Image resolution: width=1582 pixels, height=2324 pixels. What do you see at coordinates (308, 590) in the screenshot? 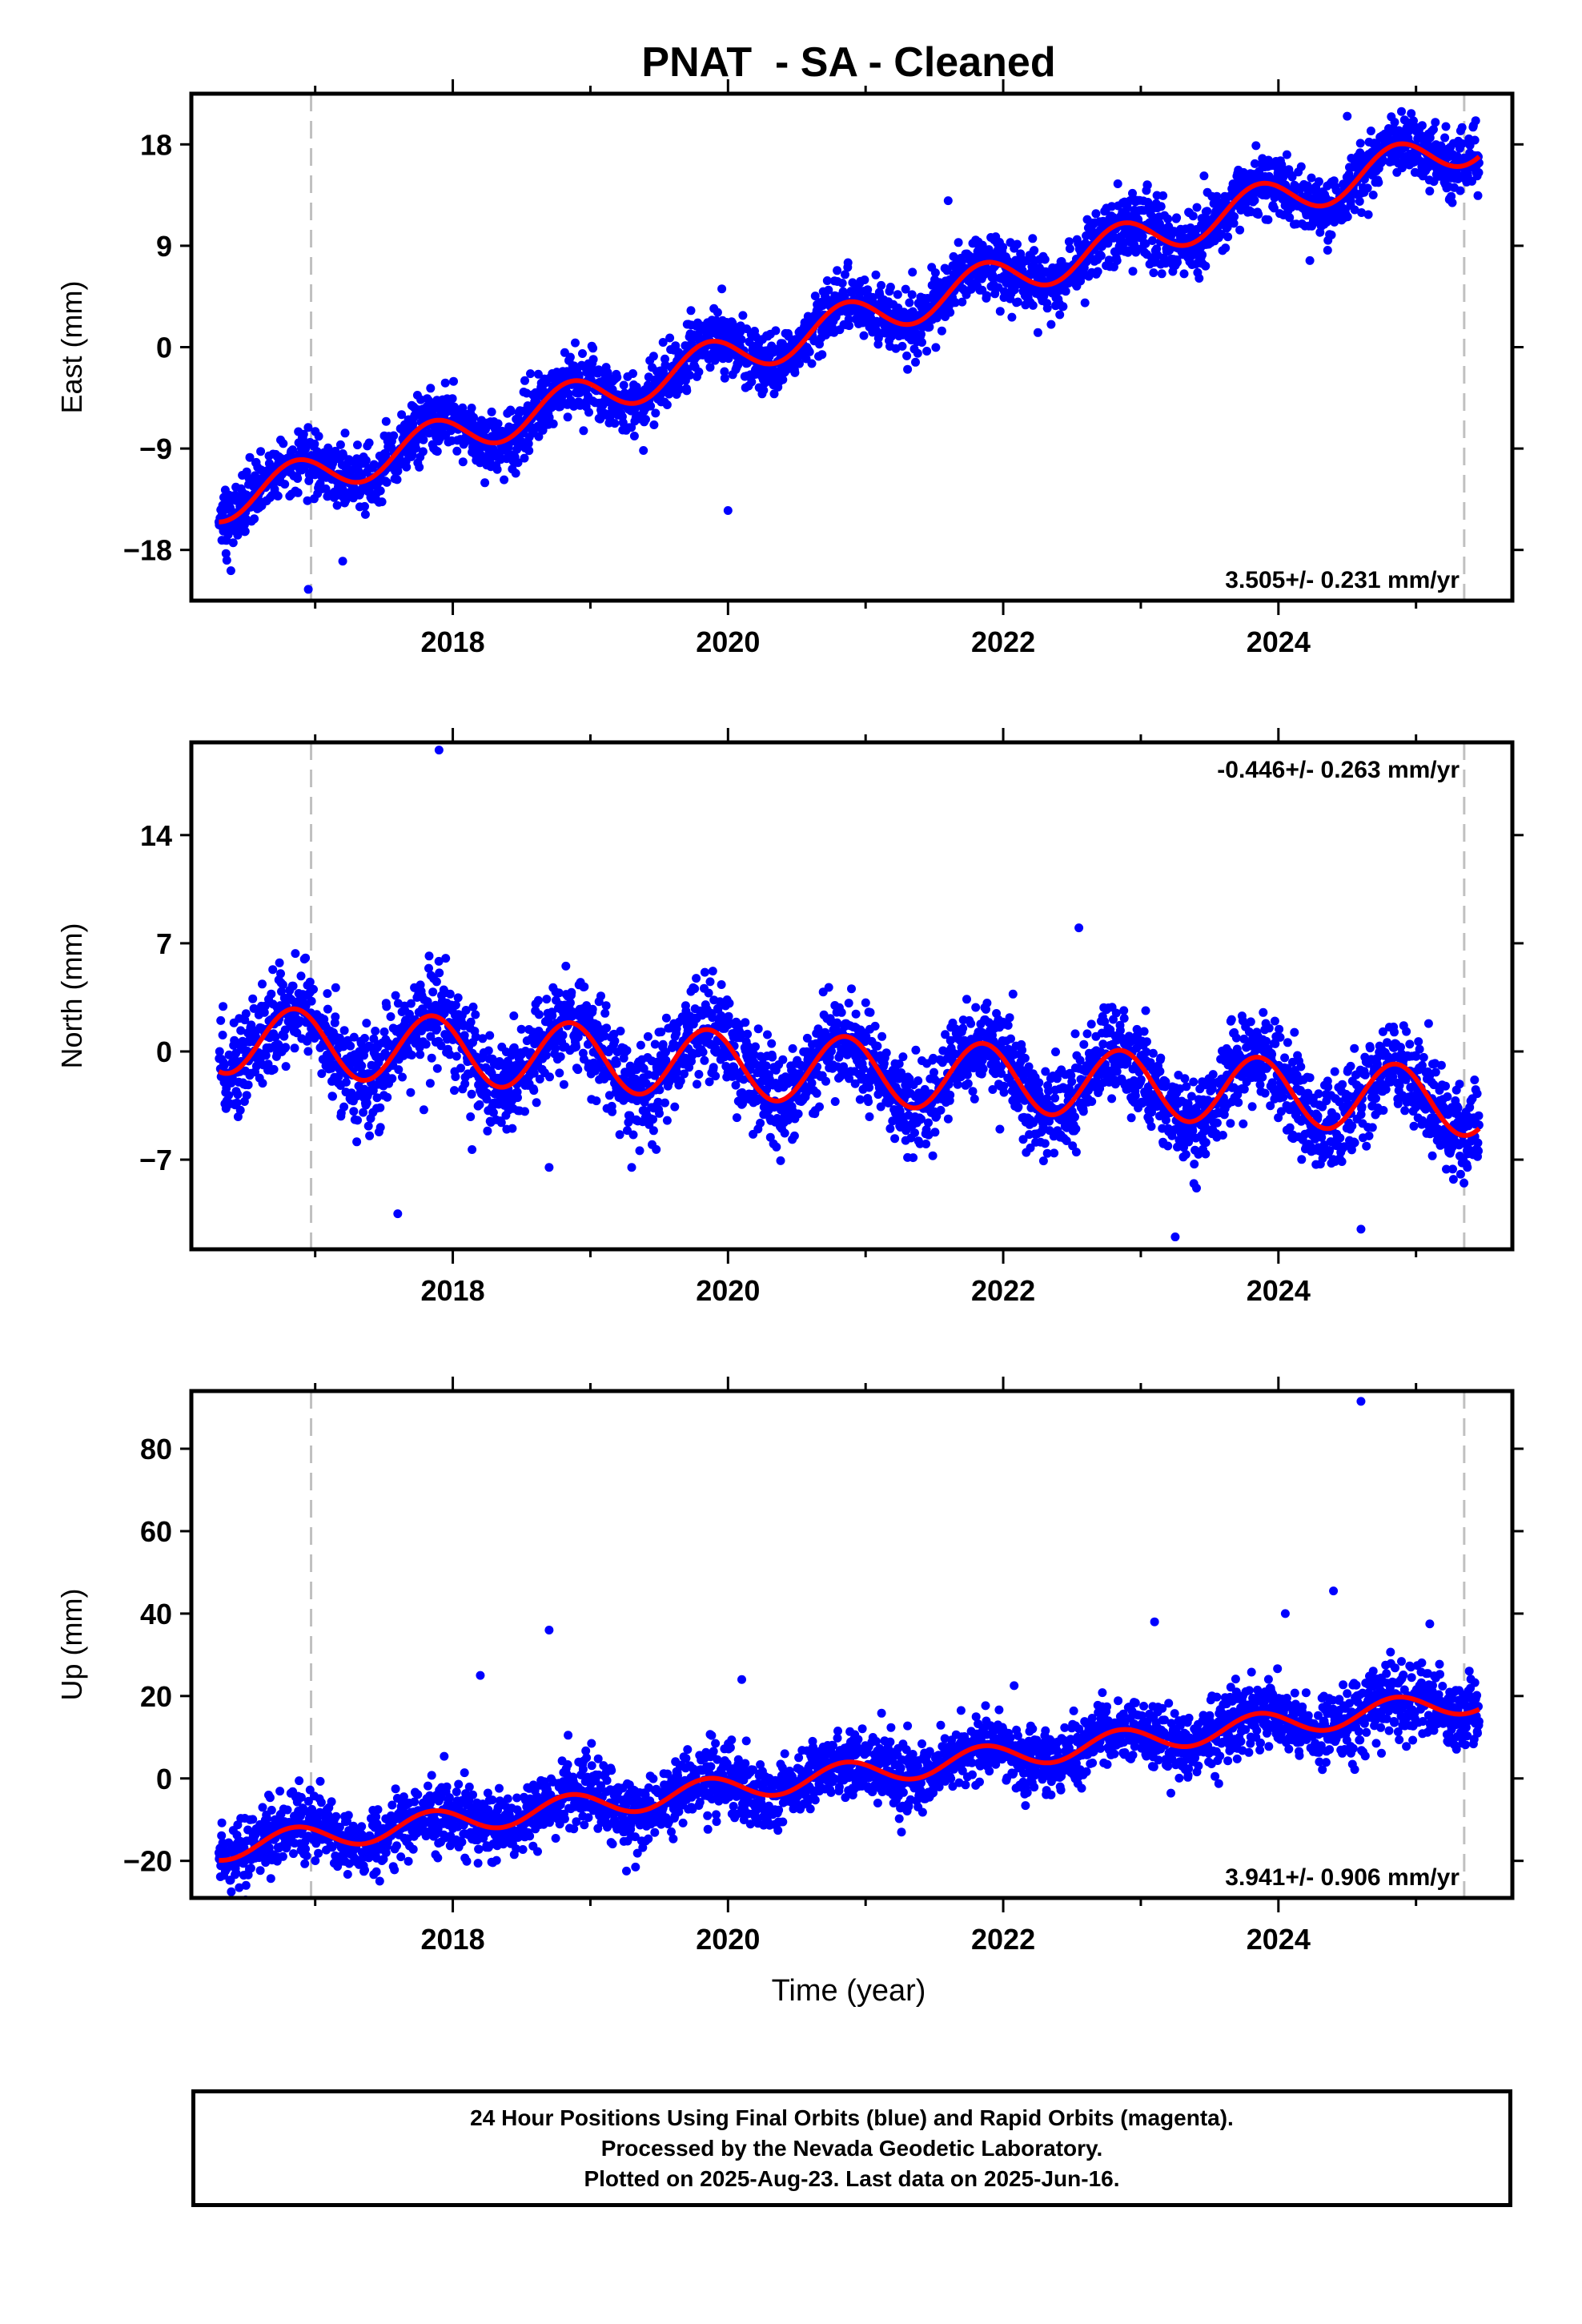
I see `data-point-outlier` at bounding box center [308, 590].